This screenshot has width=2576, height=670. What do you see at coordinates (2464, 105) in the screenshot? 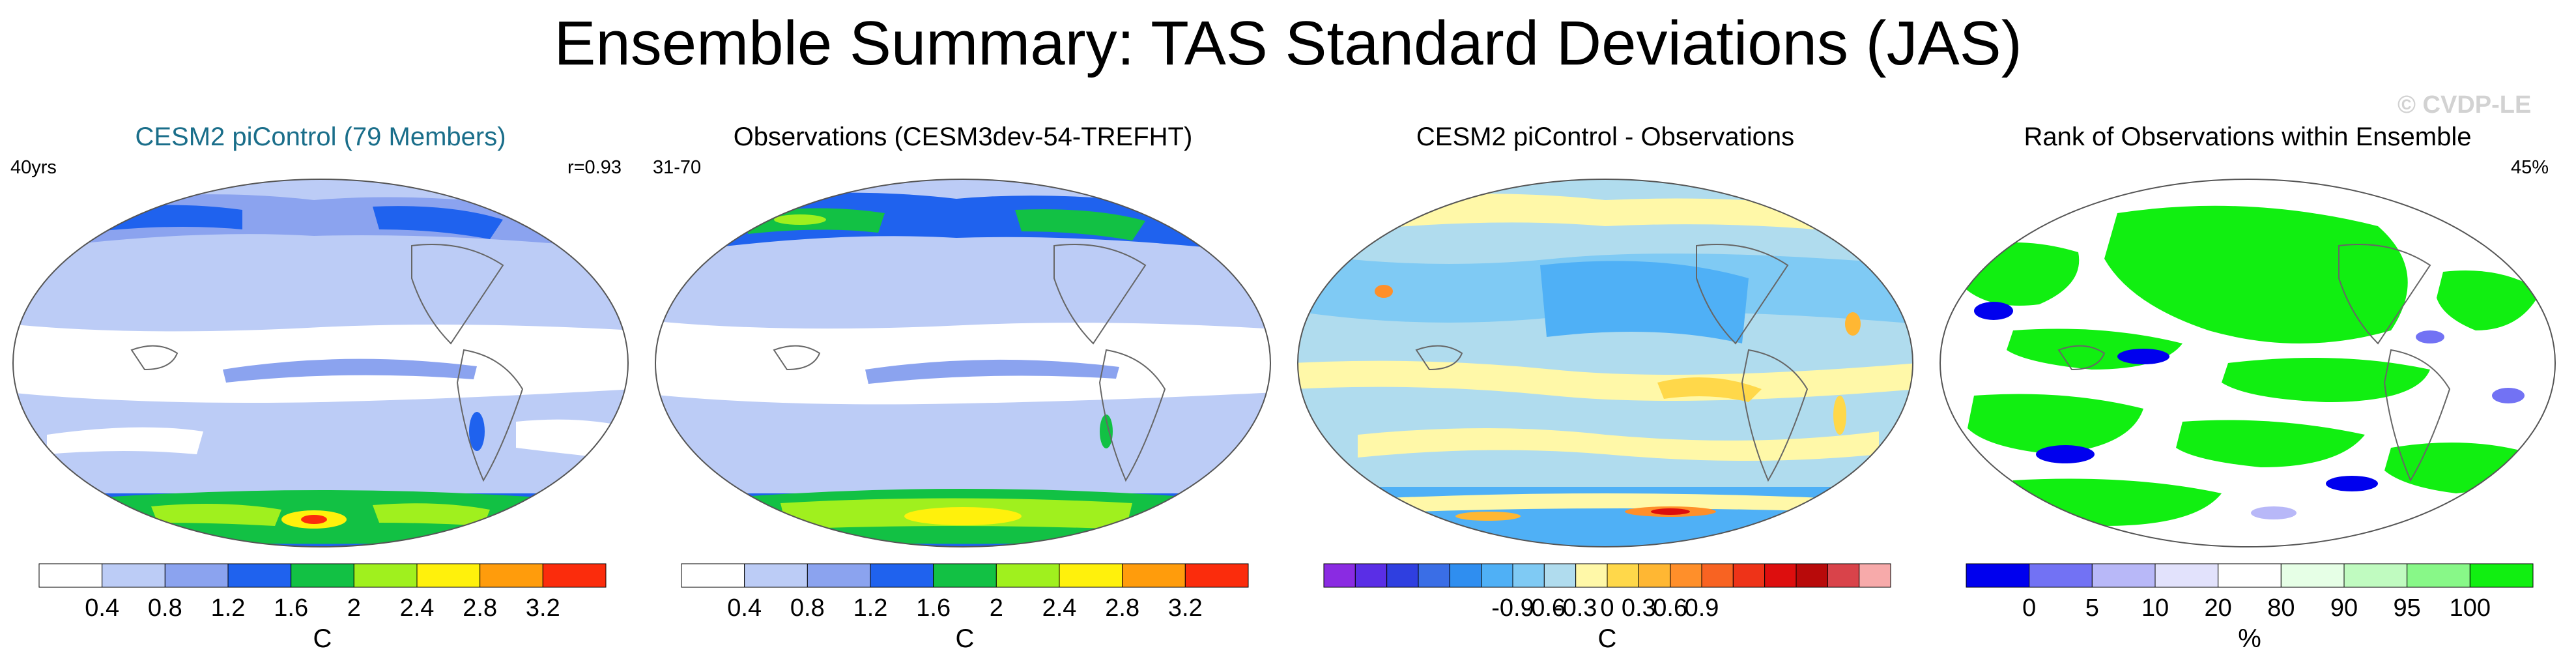
I see `watermark: © CVDP-LE` at bounding box center [2464, 105].